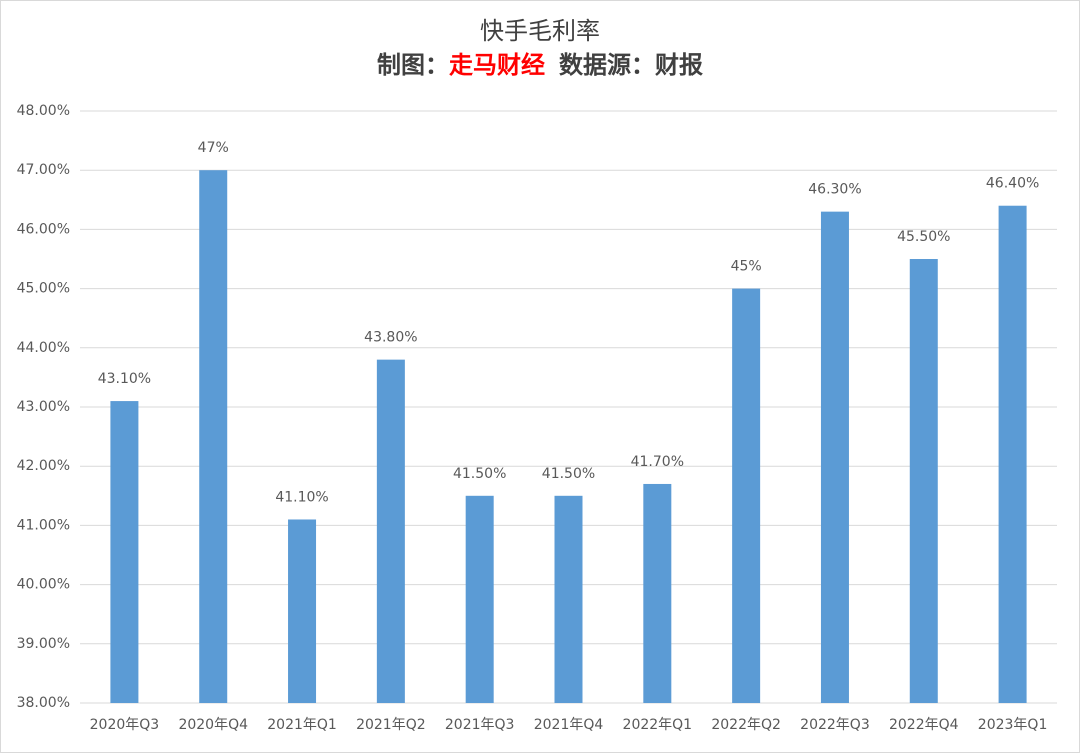  I want to click on value-label: 43.10%, so click(124, 379).